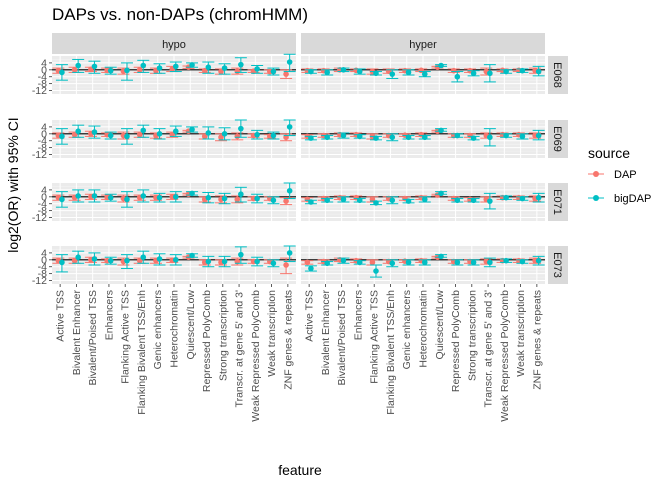 The height and width of the screenshot is (480, 672). What do you see at coordinates (174, 201) in the screenshot?
I see `panel-E071-hypo` at bounding box center [174, 201].